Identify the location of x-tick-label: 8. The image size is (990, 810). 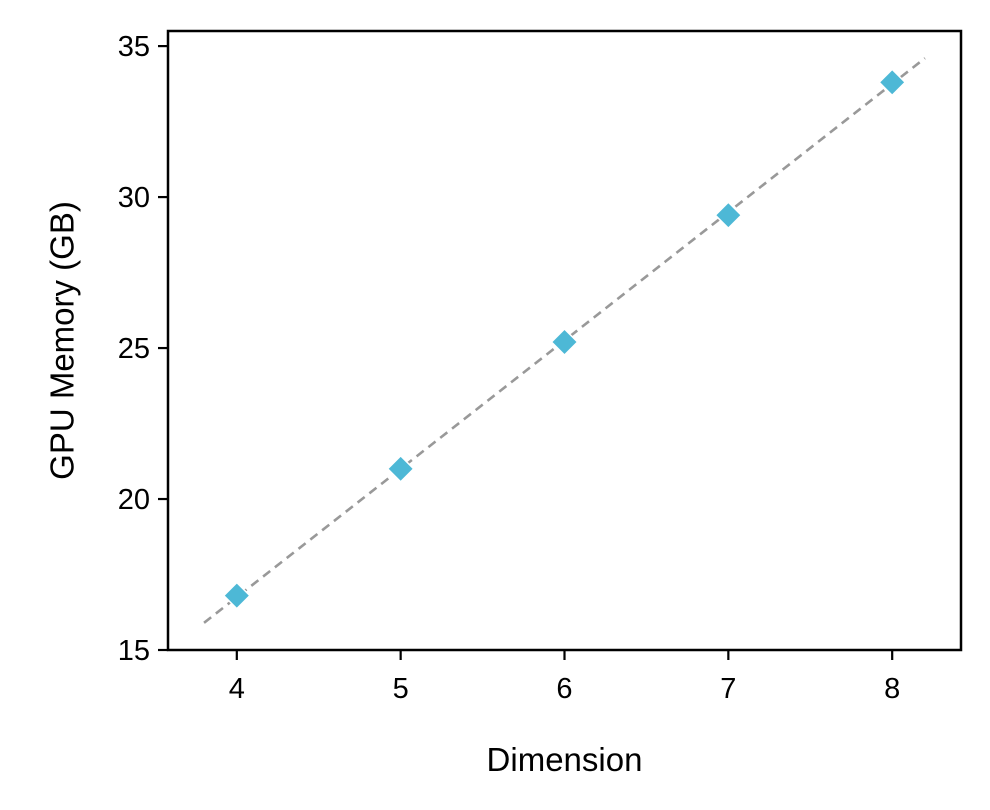
(892, 689).